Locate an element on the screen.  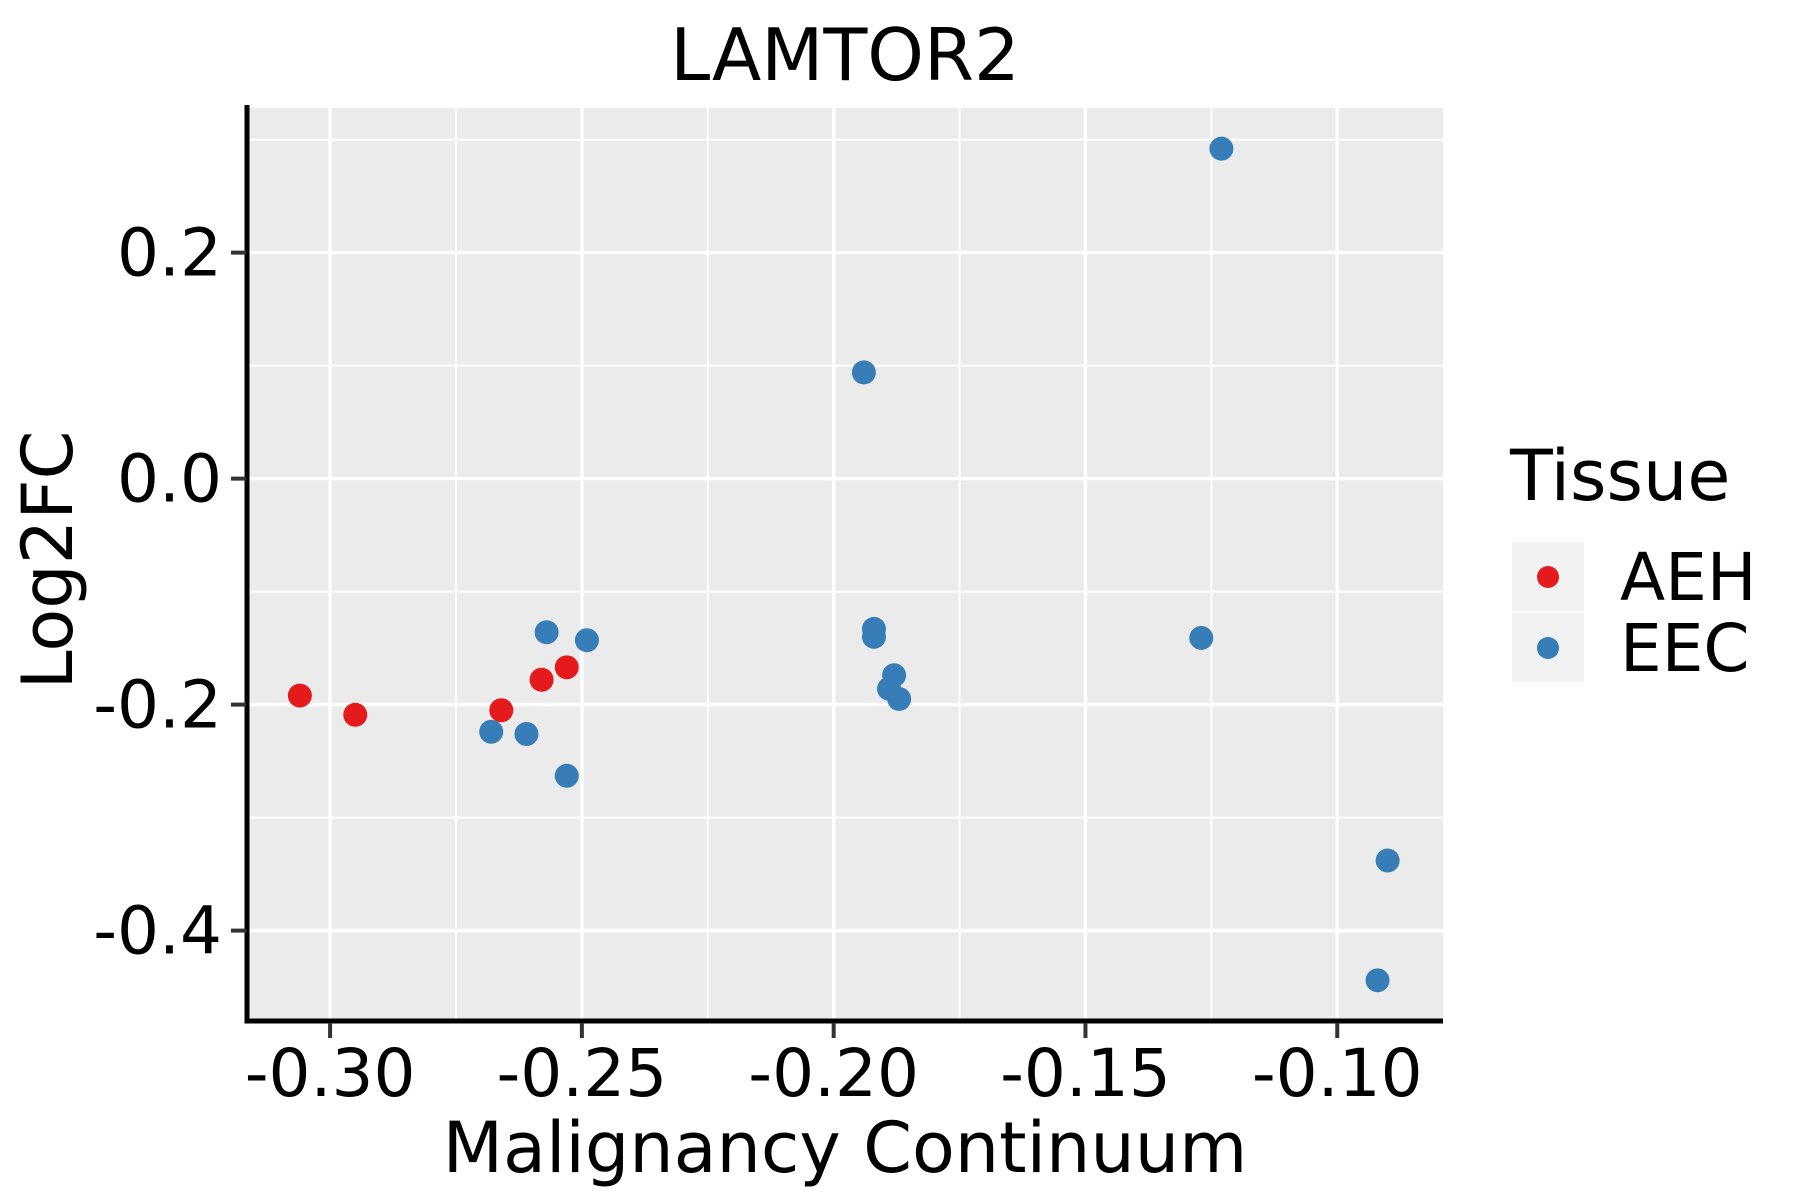
x-tick-label: -0.10 is located at coordinates (1337, 1073).